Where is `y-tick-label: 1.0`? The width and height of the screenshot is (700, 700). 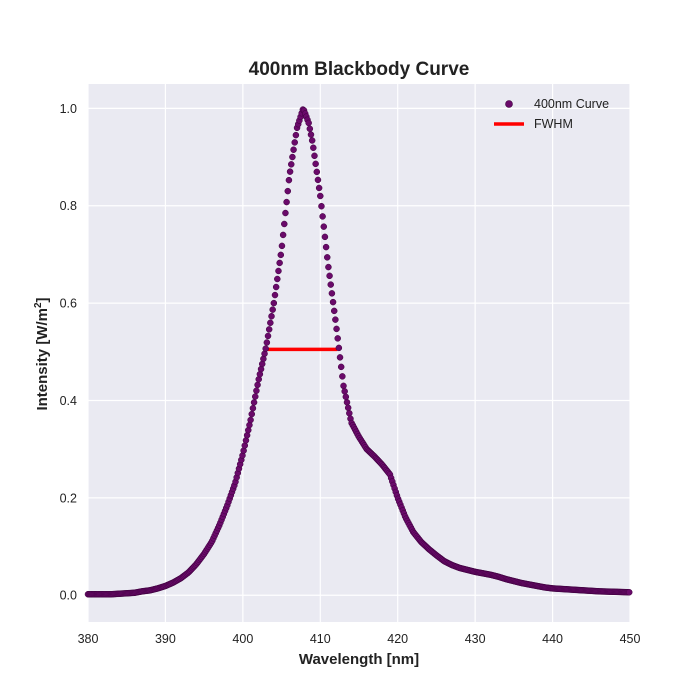
y-tick-label: 1.0 is located at coordinates (68, 109).